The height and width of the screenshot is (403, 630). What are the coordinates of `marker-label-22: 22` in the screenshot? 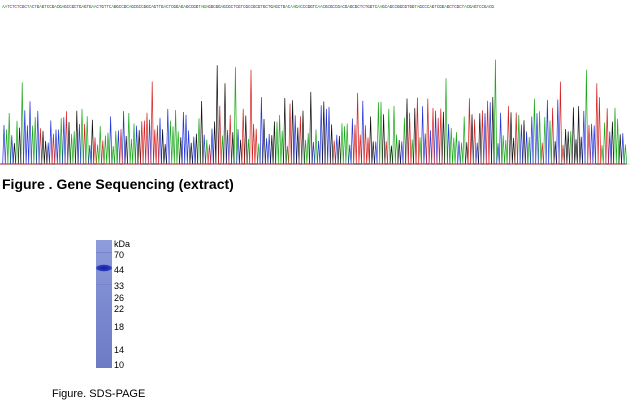 It's located at (119, 309).